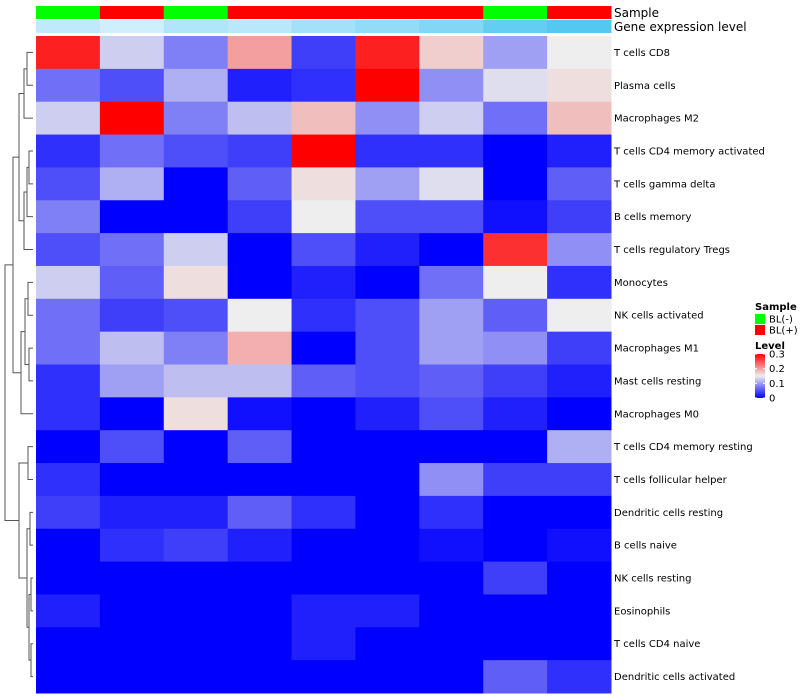  Describe the element at coordinates (656, 414) in the screenshot. I see `row-label: Macrophages M0` at that location.